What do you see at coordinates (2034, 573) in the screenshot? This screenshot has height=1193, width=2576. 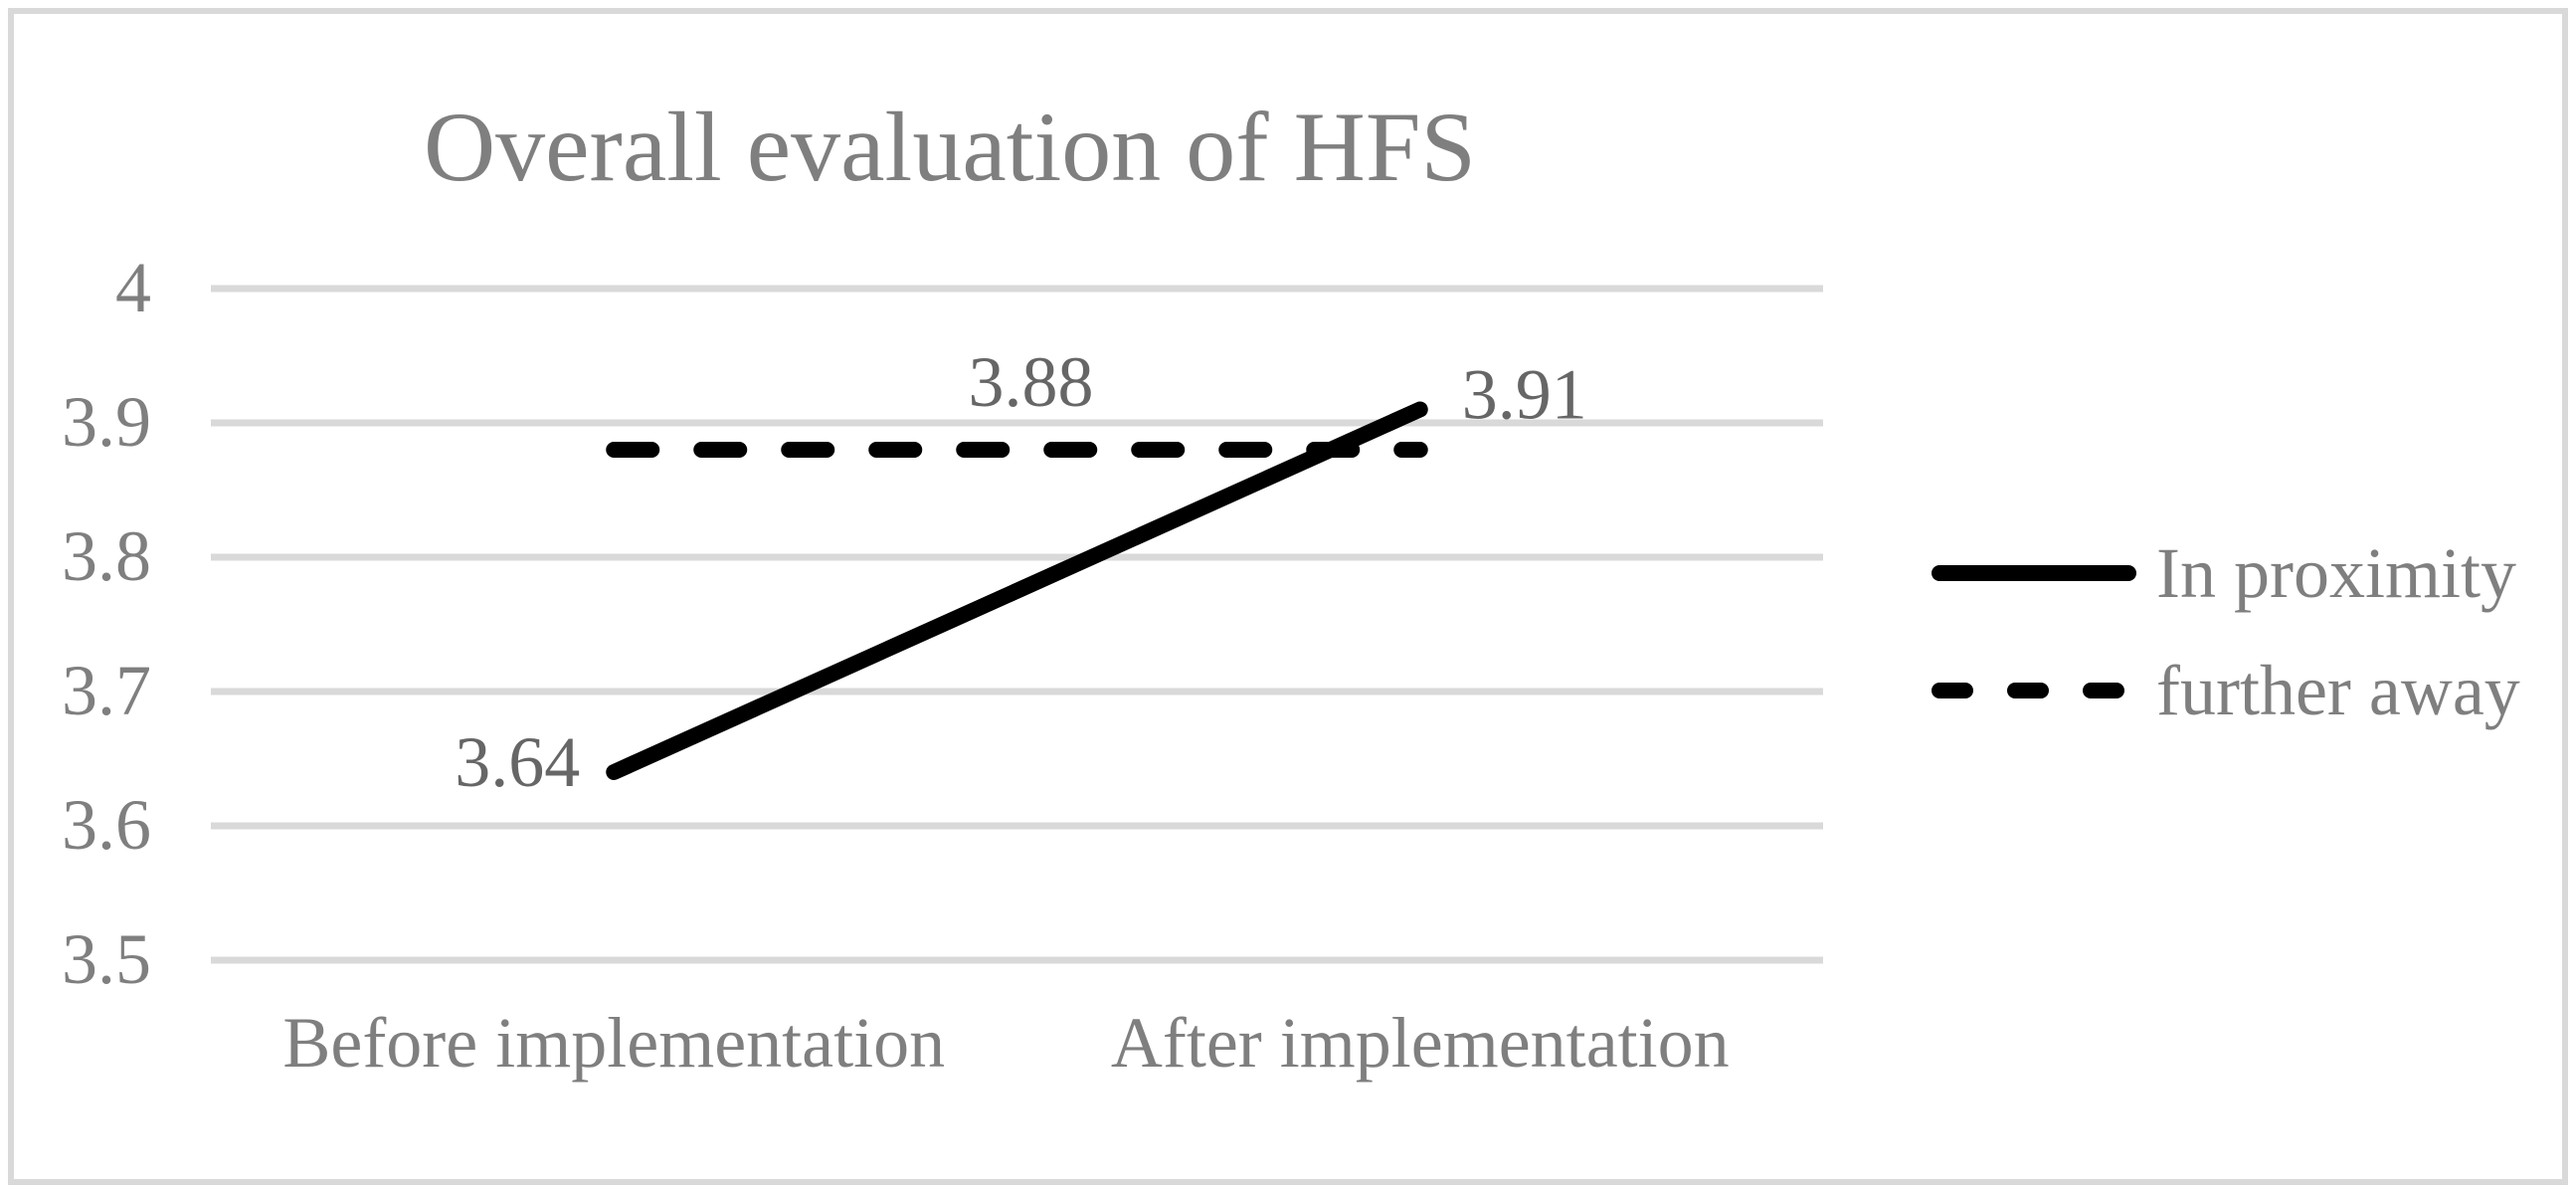 I see `legend-solid-line-swatch` at bounding box center [2034, 573].